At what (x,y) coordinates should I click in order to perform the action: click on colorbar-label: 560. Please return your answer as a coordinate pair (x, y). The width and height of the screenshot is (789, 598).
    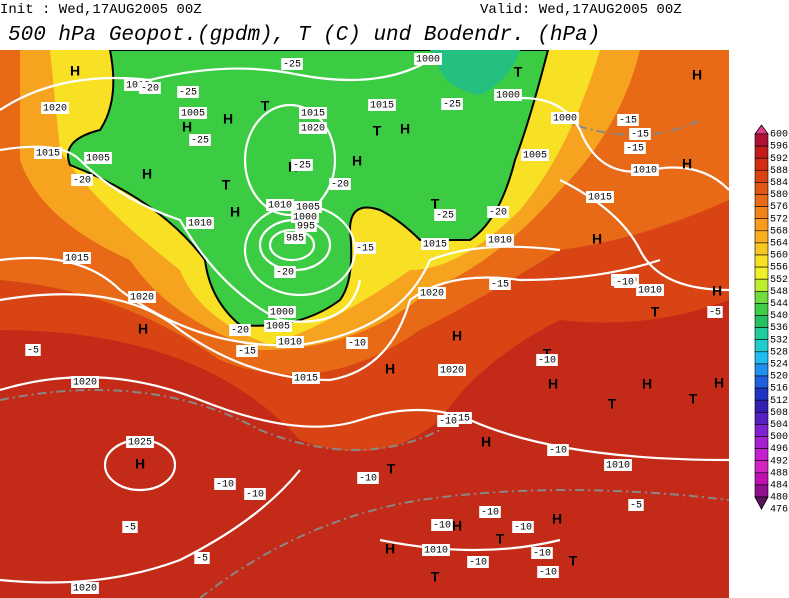
    Looking at the image, I should click on (779, 256).